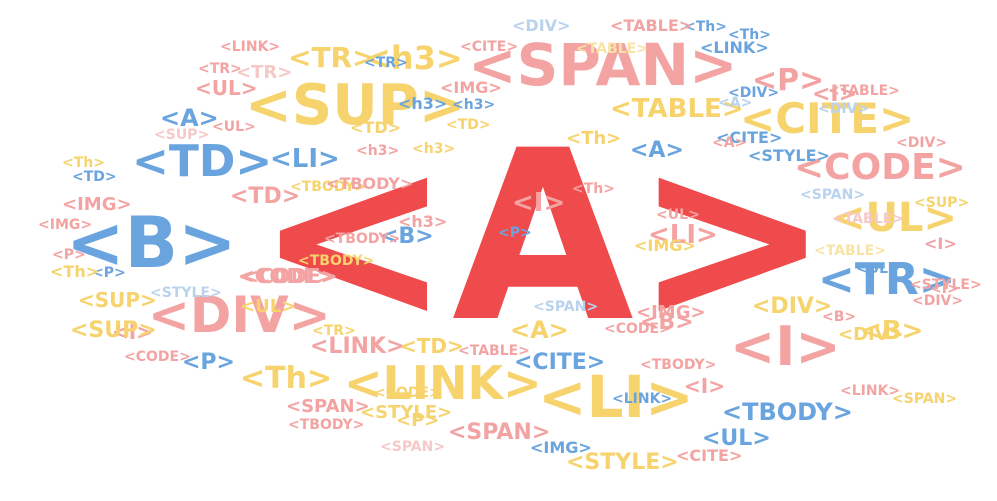  What do you see at coordinates (132, 332) in the screenshot?
I see `word-62: <I>` at bounding box center [132, 332].